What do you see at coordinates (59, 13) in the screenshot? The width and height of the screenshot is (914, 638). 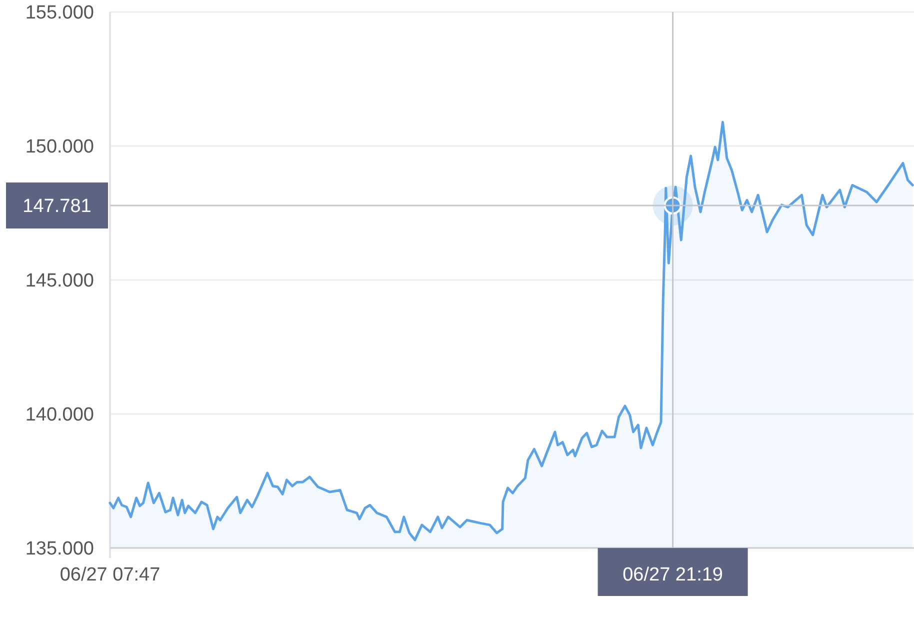 I see `y-tick-label: 155.000` at bounding box center [59, 13].